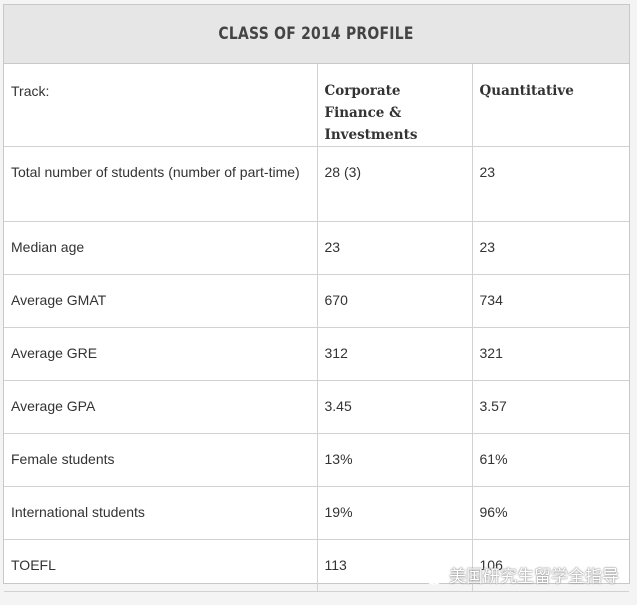  I want to click on watermark: 美国研究生留学全指导, so click(518, 574).